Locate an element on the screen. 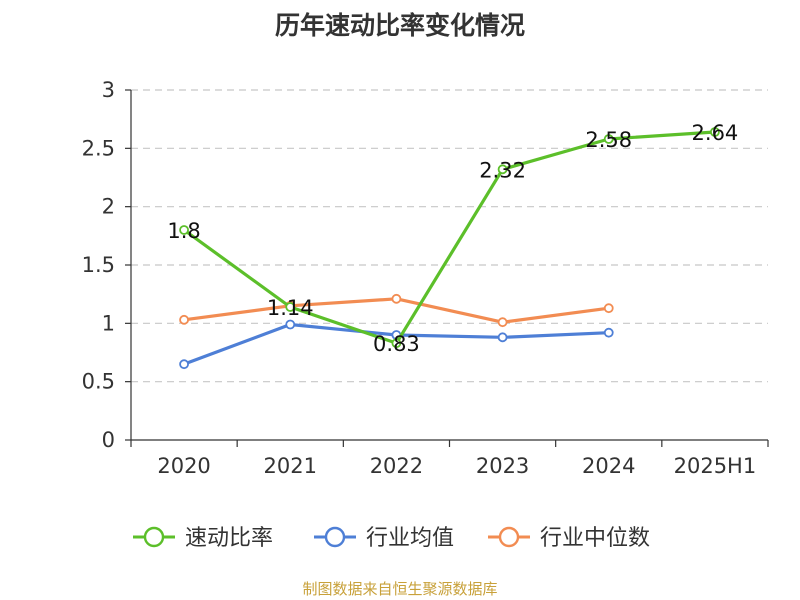  x-tick-label: 2023 is located at coordinates (502, 466).